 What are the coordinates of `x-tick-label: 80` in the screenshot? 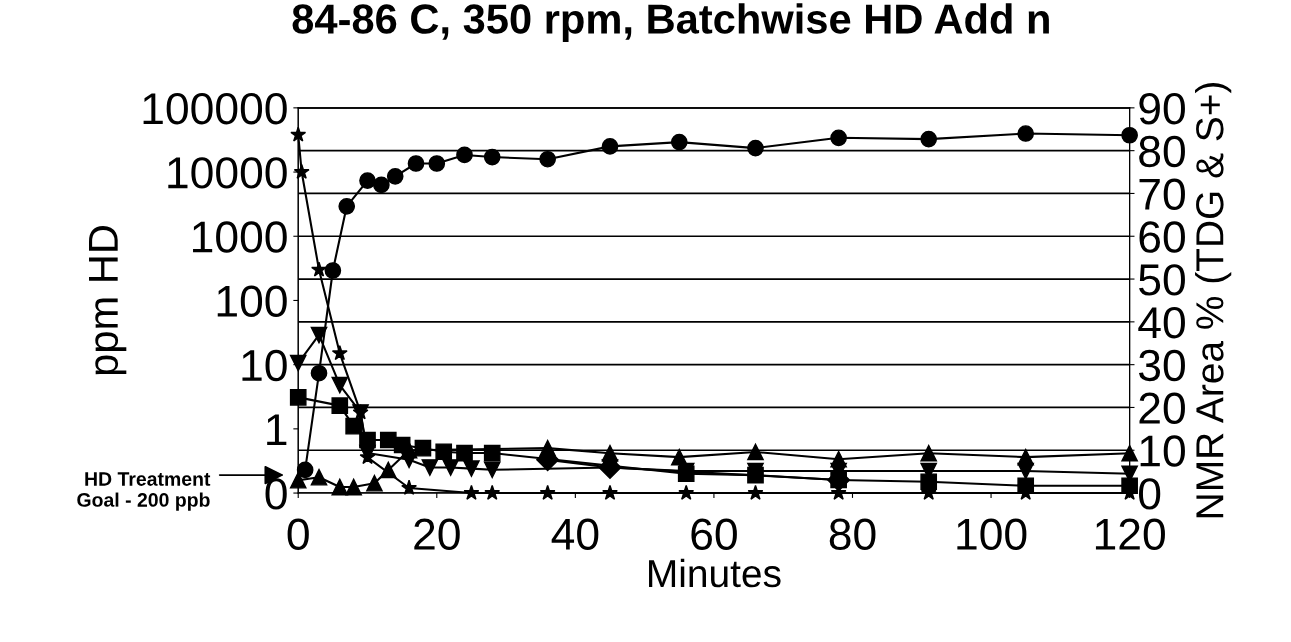 It's located at (852, 534).